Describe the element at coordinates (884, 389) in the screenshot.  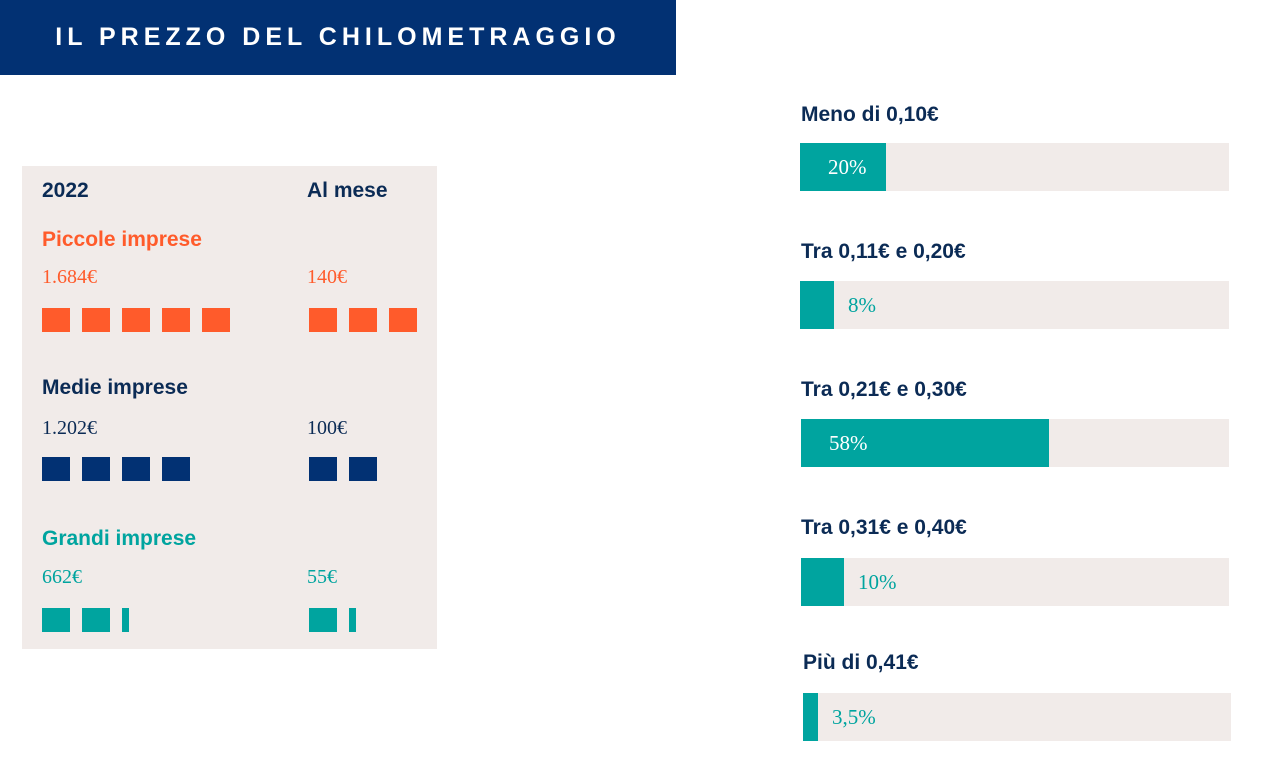
I see `bar-label-2: Tra 0,21€ e 0,30€` at that location.